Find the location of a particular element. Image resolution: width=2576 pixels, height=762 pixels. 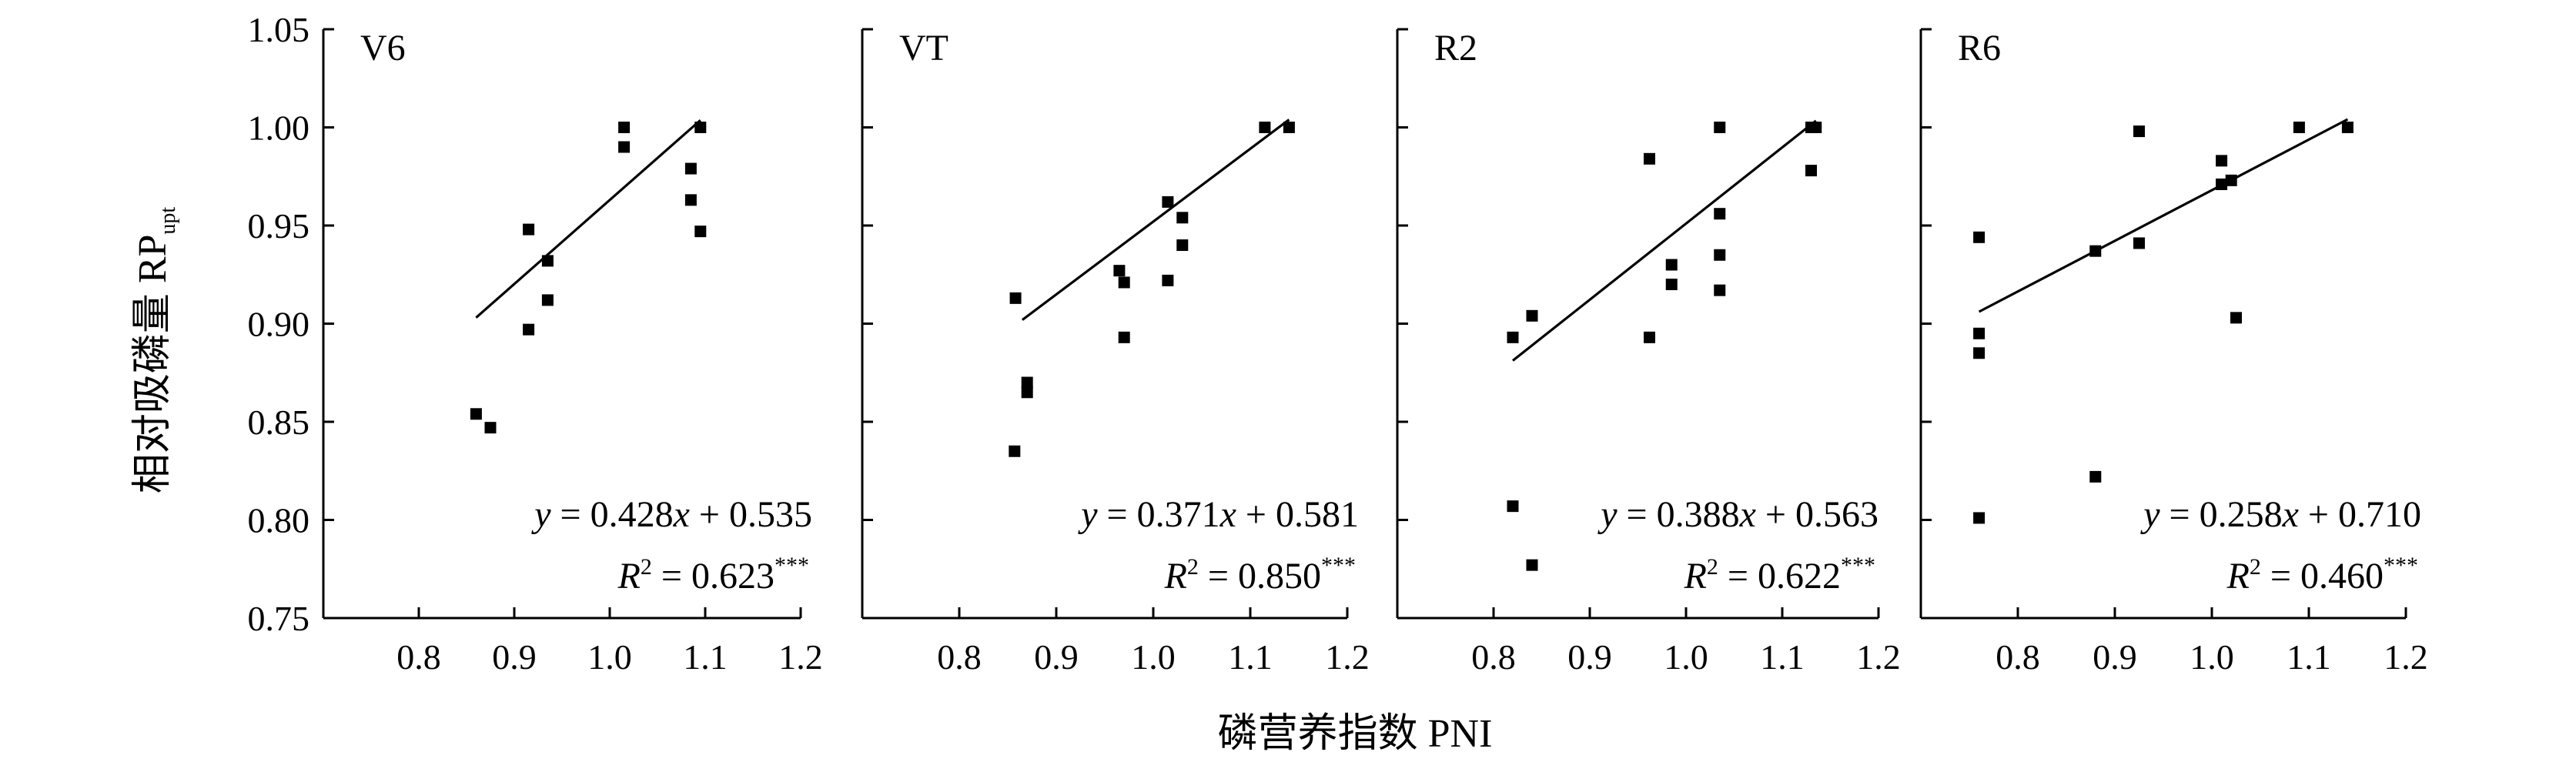

y-tick-label: 0.90 is located at coordinates (279, 324).